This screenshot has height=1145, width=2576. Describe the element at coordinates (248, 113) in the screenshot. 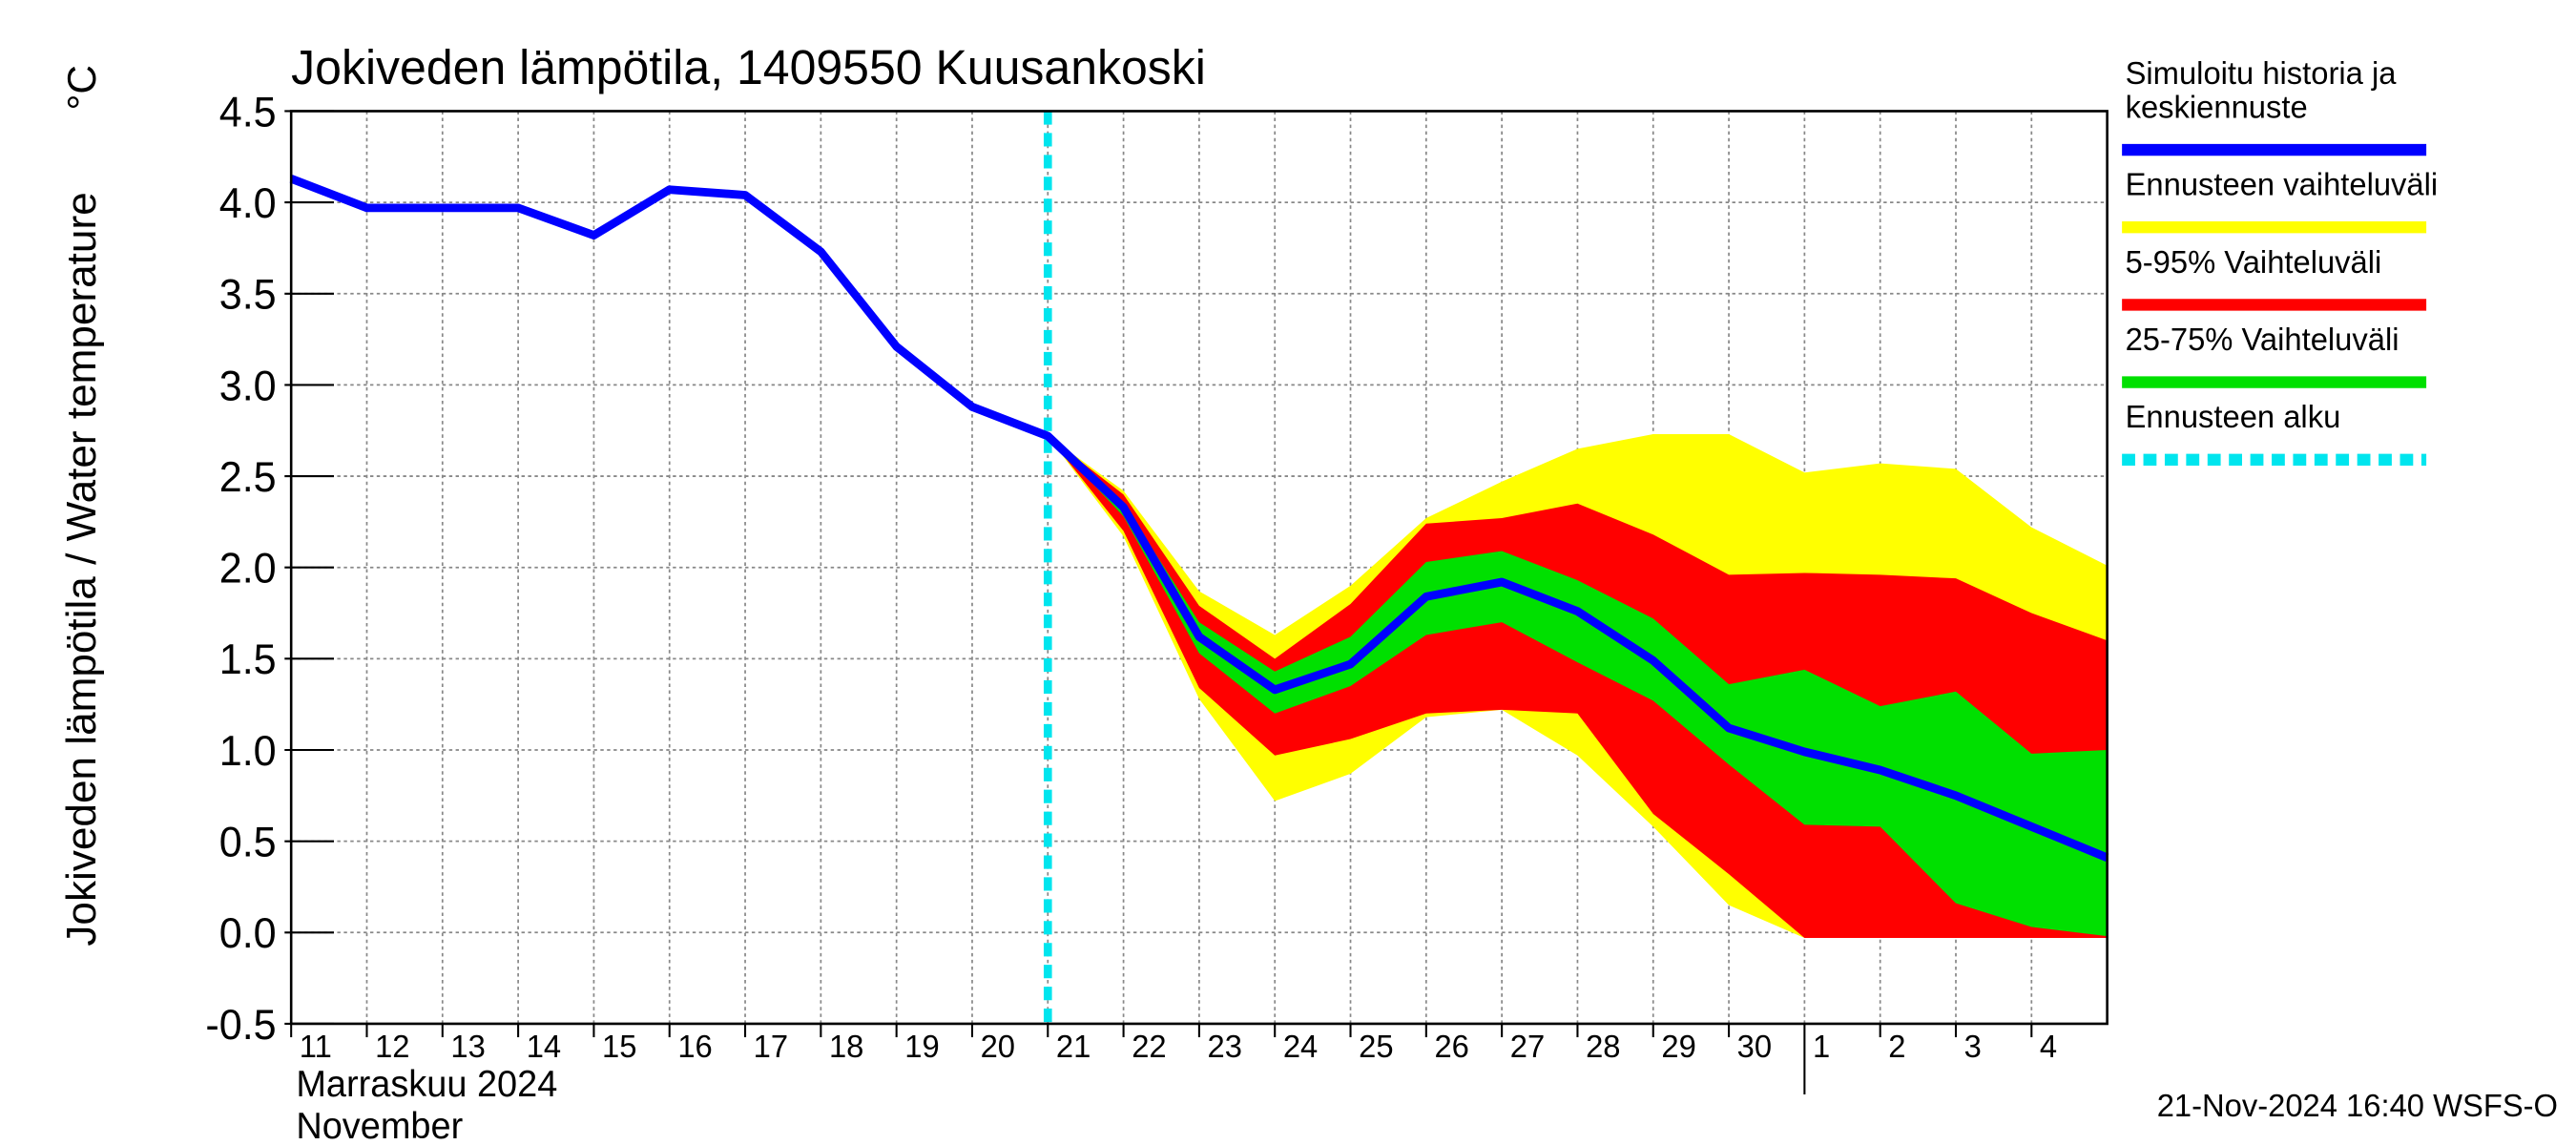

I see `y-tick-label: 4.5` at that location.